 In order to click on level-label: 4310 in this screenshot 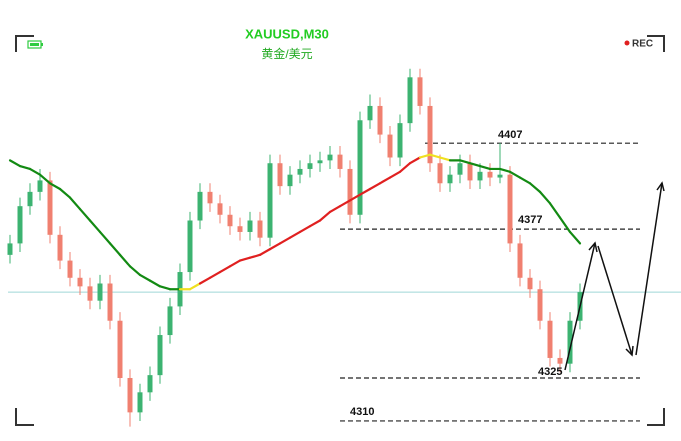, I will do `click(362, 412)`.